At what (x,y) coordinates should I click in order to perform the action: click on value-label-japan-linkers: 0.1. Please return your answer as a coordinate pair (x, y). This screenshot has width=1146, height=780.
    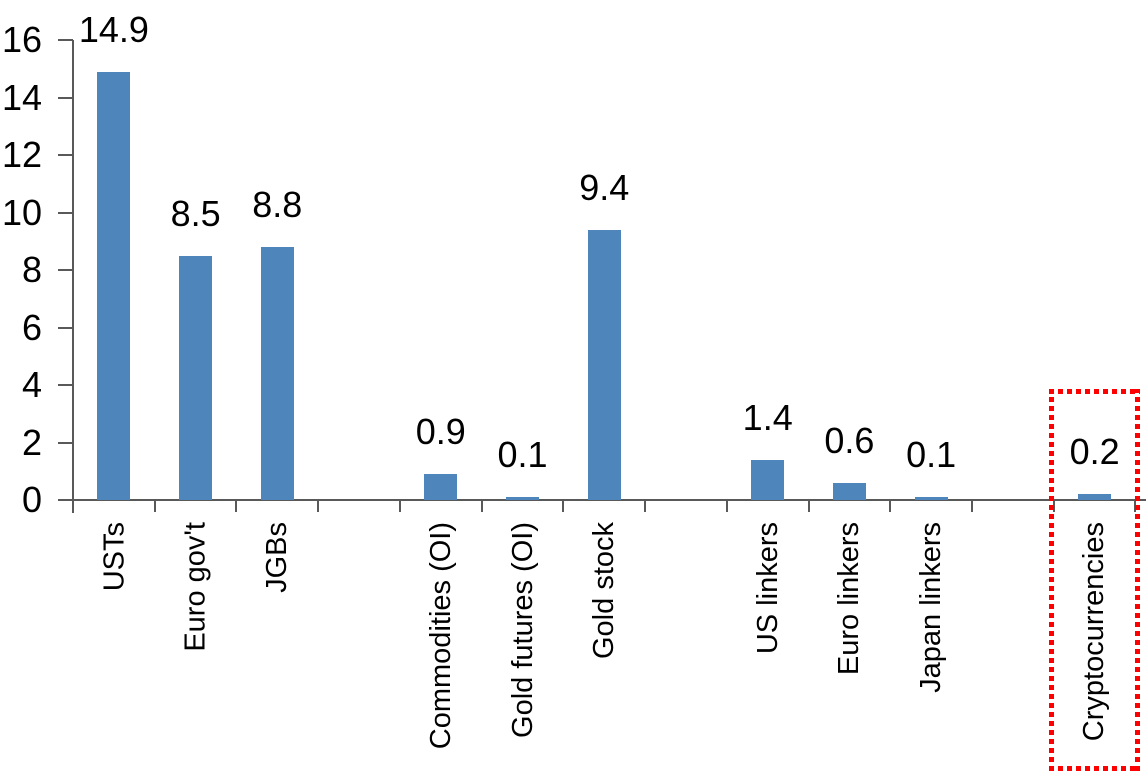
    Looking at the image, I should click on (931, 455).